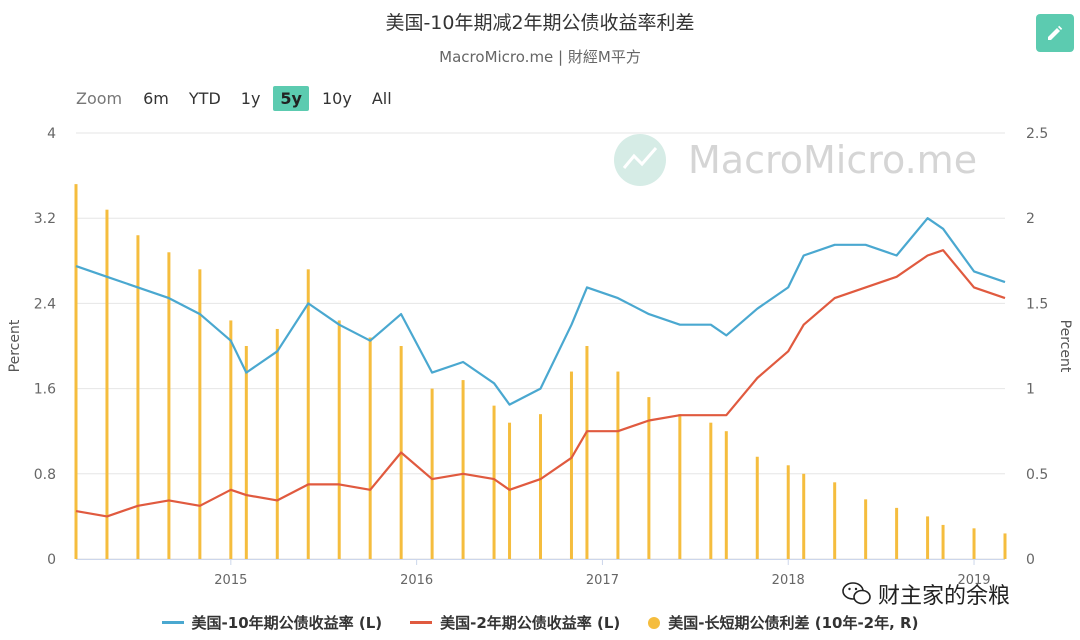  What do you see at coordinates (788, 580) in the screenshot?
I see `x-tick-label: 2018` at bounding box center [788, 580].